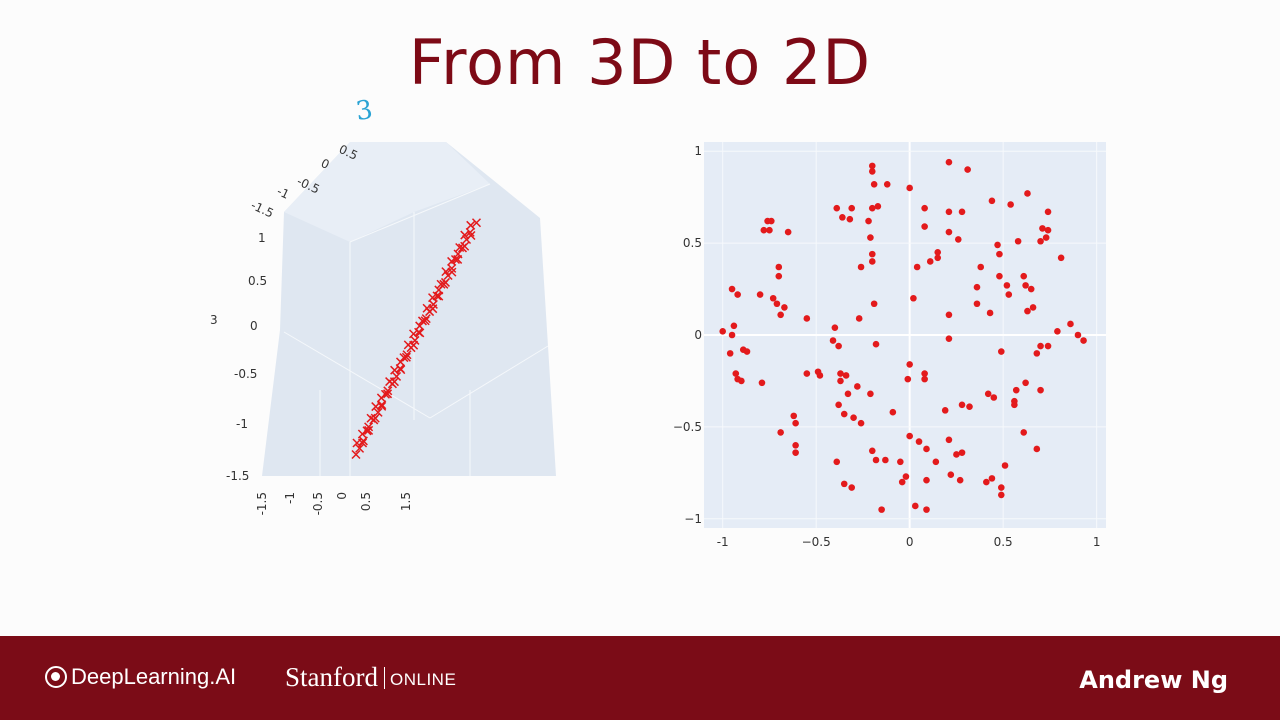  What do you see at coordinates (342, 496) in the screenshot?
I see `plot3d-x-tick: 0` at bounding box center [342, 496].